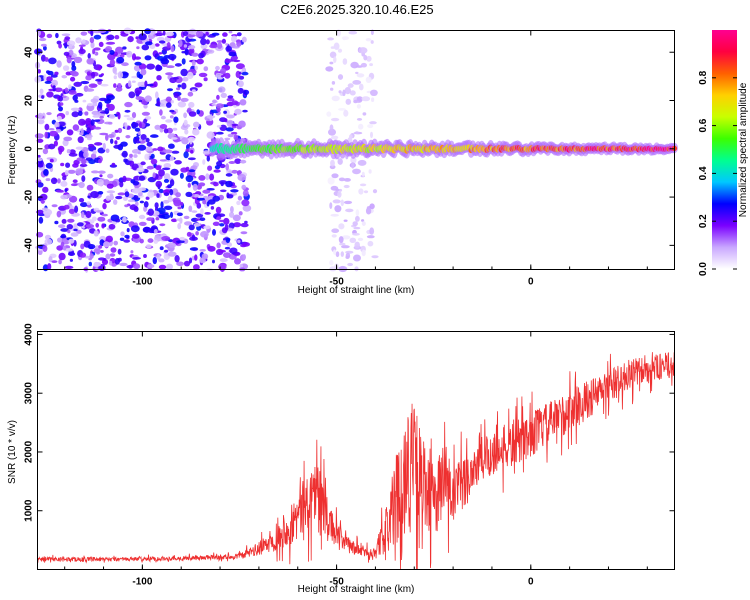 The width and height of the screenshot is (750, 600). Describe the element at coordinates (356, 290) in the screenshot. I see `spectrogram-x-axis-label: Height of straight line (km)` at that location.